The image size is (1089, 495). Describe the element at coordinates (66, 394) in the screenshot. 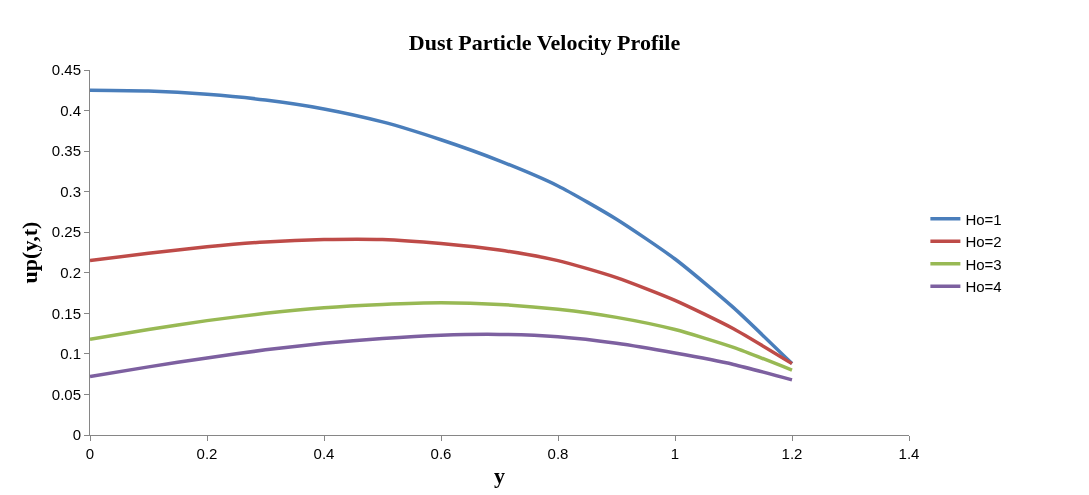

I see `y-tick-label: 0.05` at that location.